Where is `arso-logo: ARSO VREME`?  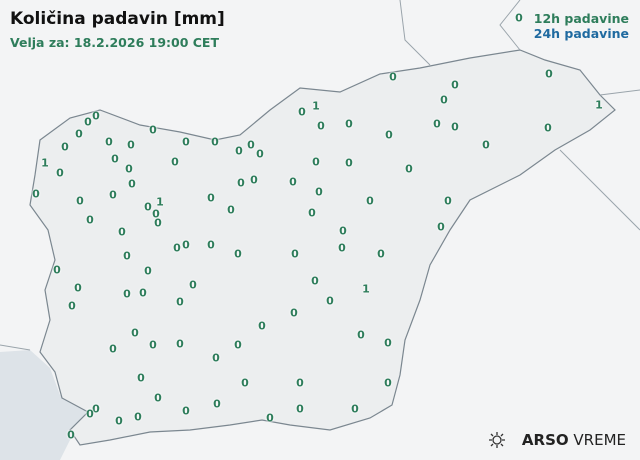
arso-logo: ARSO VREME is located at coordinates (556, 440).